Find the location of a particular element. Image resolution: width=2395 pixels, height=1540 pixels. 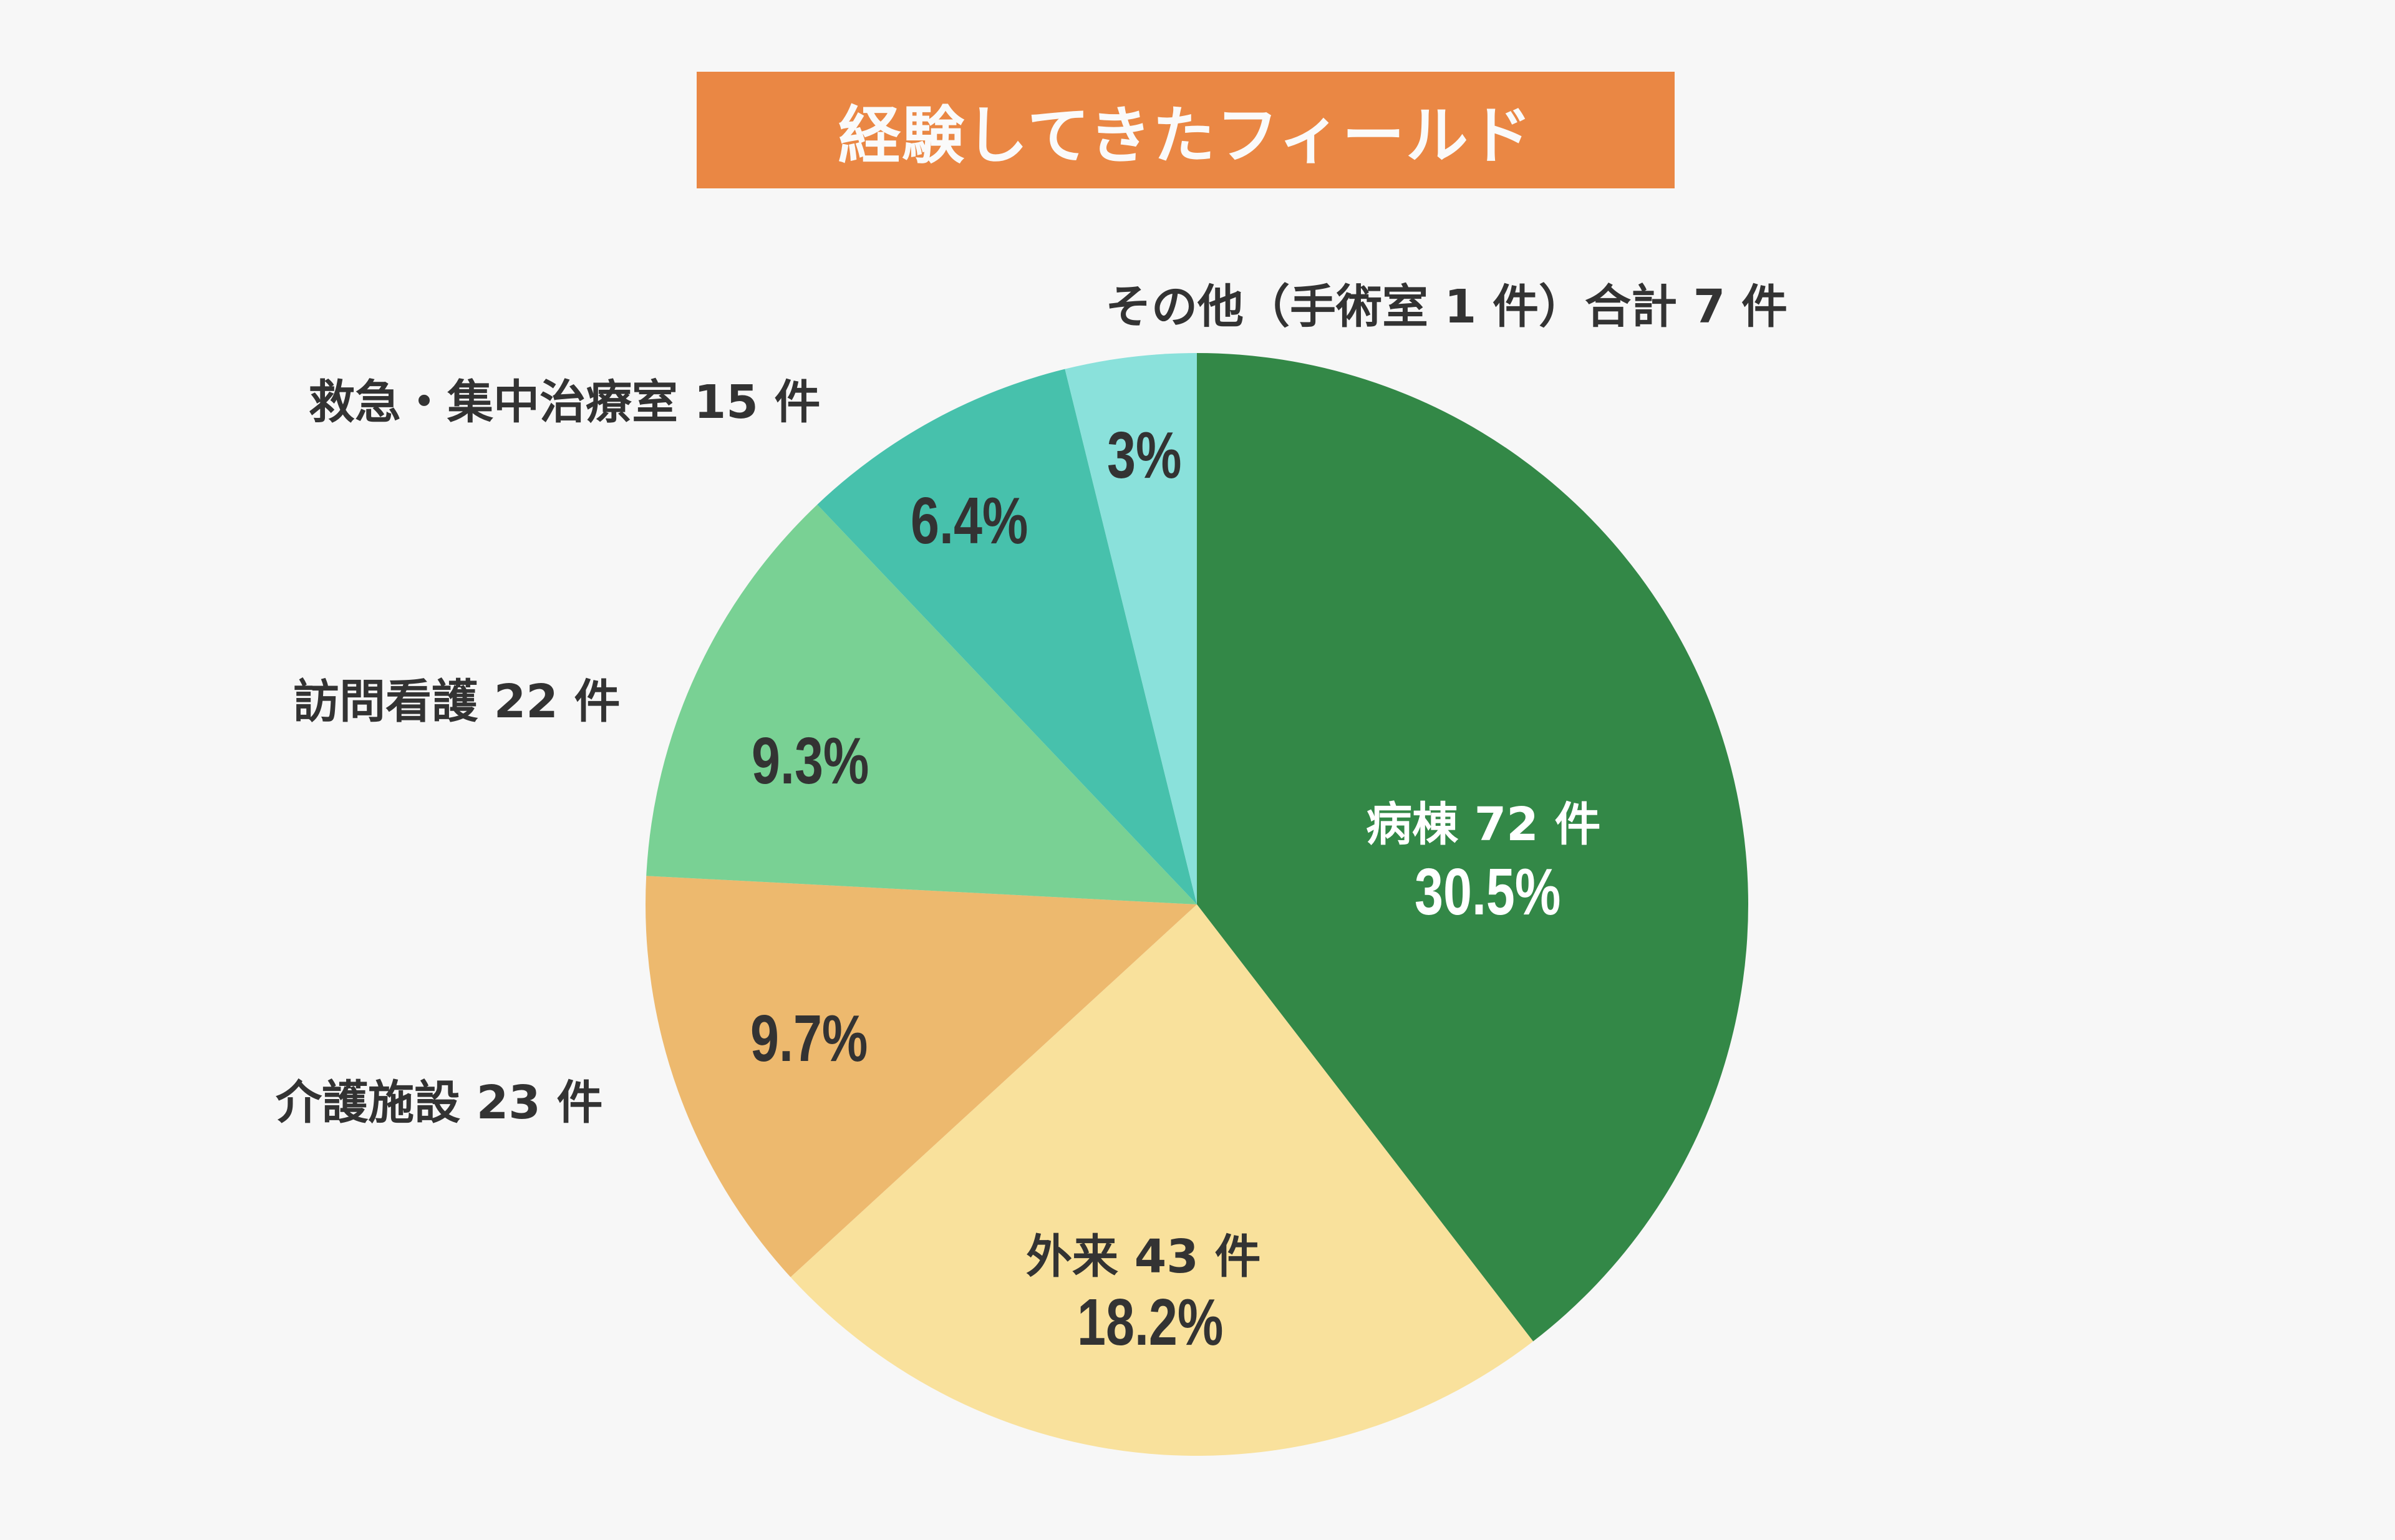

pct-gairai: 18.2% is located at coordinates (1150, 1322).